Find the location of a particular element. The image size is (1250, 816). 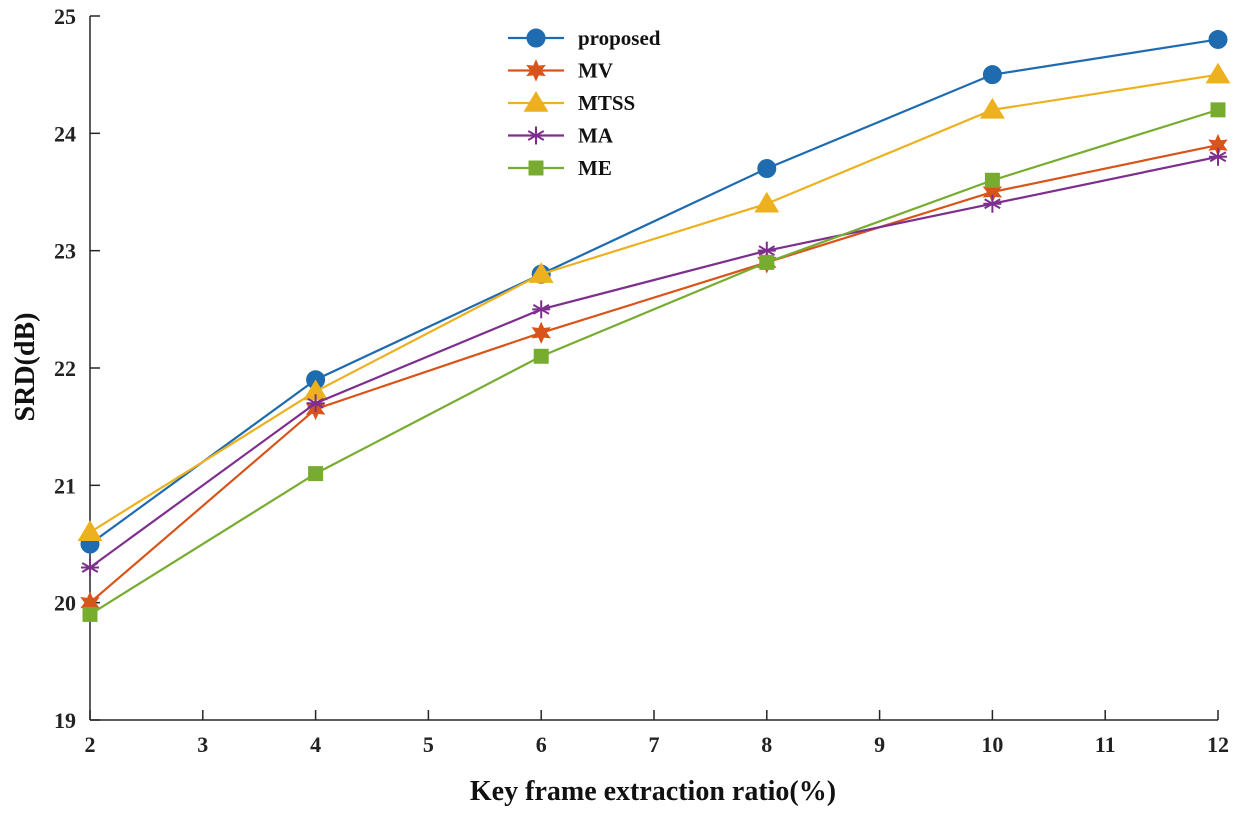

y-tick-label: 19 is located at coordinates (65, 720).